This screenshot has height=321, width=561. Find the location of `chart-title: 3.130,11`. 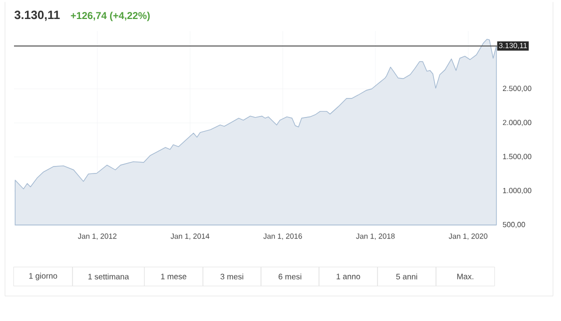

chart-title: 3.130,11 is located at coordinates (37, 15).